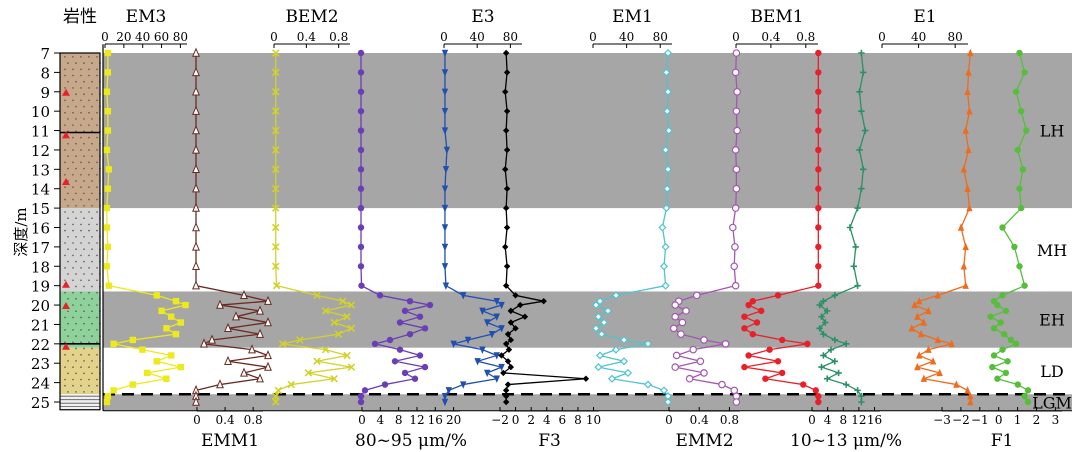 The height and width of the screenshot is (452, 1074). Describe the element at coordinates (180, 37) in the screenshot. I see `axis-tick-label: 80` at that location.